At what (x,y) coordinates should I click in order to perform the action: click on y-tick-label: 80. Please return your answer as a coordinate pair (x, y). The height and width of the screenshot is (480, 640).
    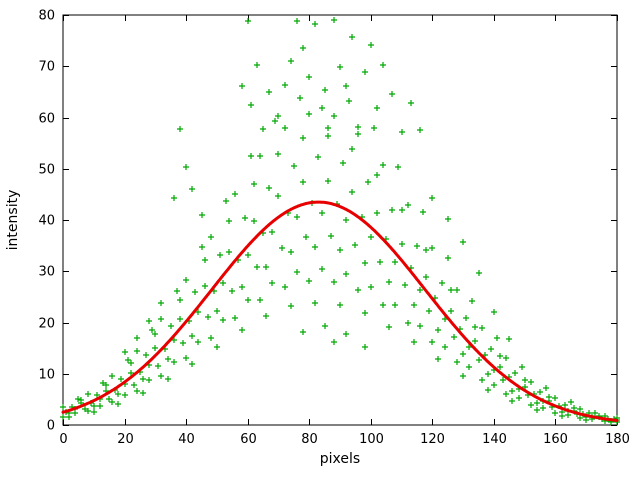
    Looking at the image, I should click on (46, 16).